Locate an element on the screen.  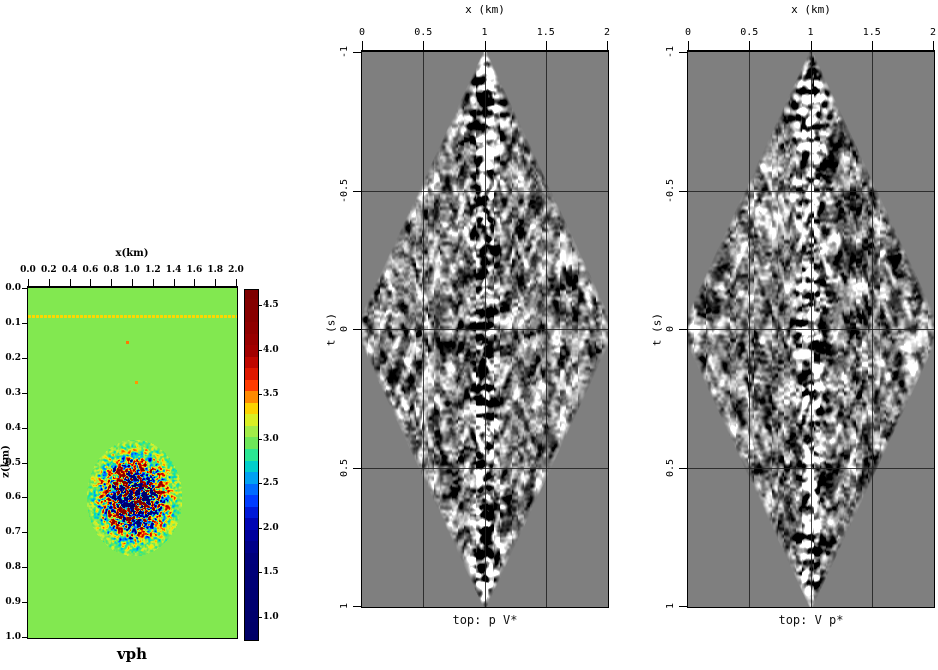
vp-t-axis-title: t (s) is located at coordinates (657, 329).